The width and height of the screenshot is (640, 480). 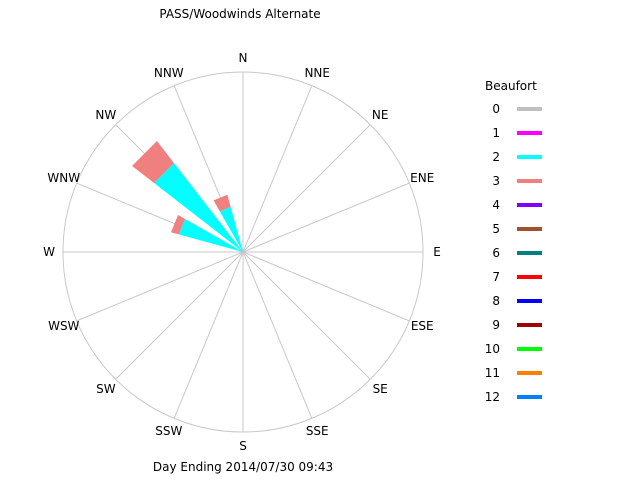 What do you see at coordinates (496, 277) in the screenshot?
I see `legend-label-7: 7` at bounding box center [496, 277].